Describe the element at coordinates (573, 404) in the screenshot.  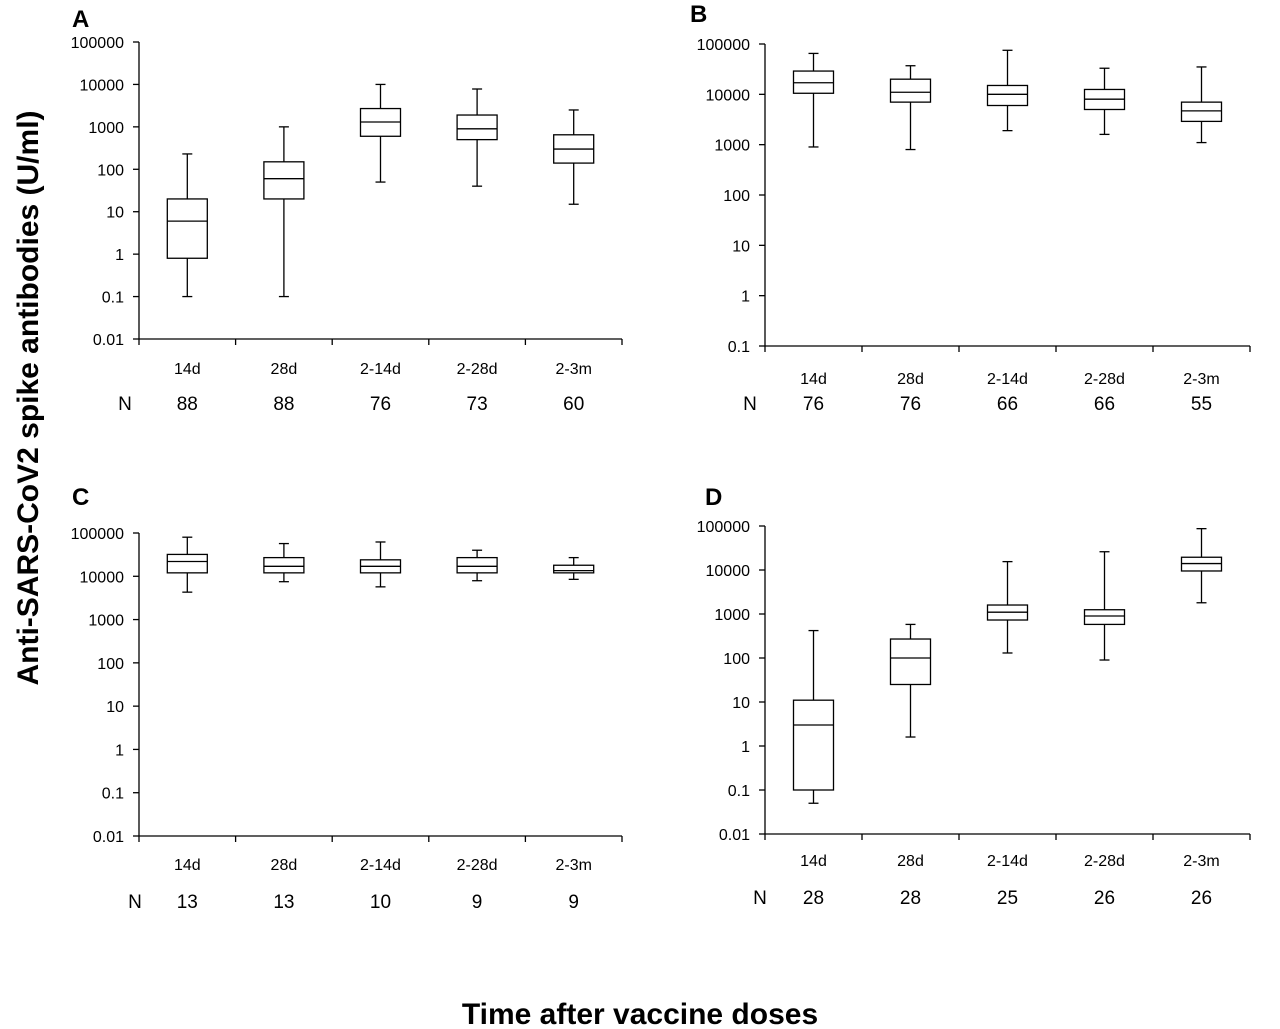
I see `n-value: 60` at that location.